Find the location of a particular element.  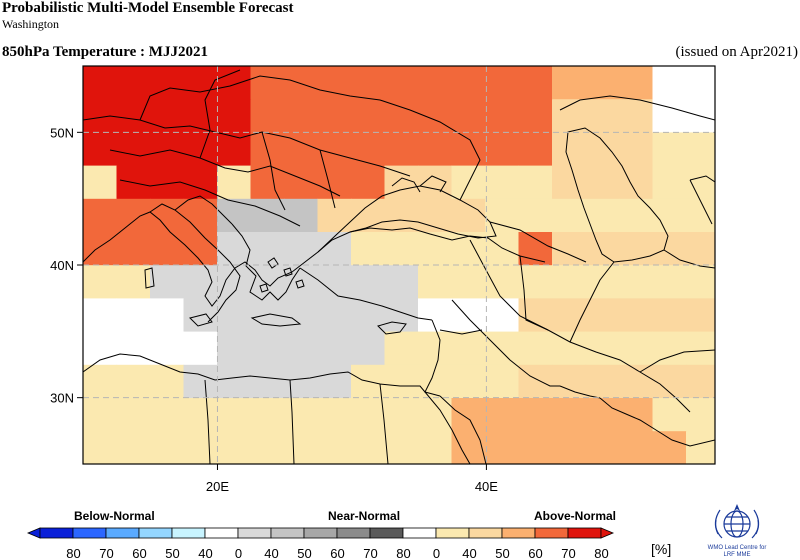

issued-date: (issued on Apr2021) is located at coordinates (737, 52).